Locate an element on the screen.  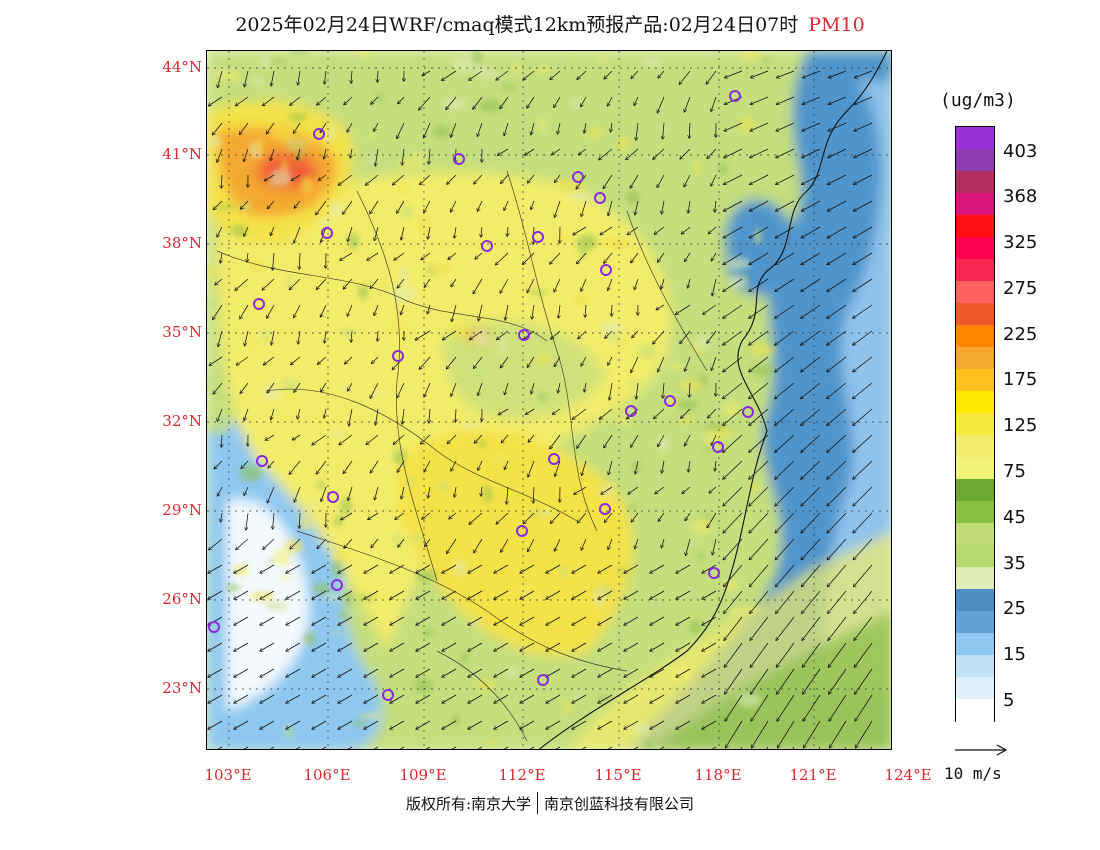
title-variable: PM10 is located at coordinates (836, 25).